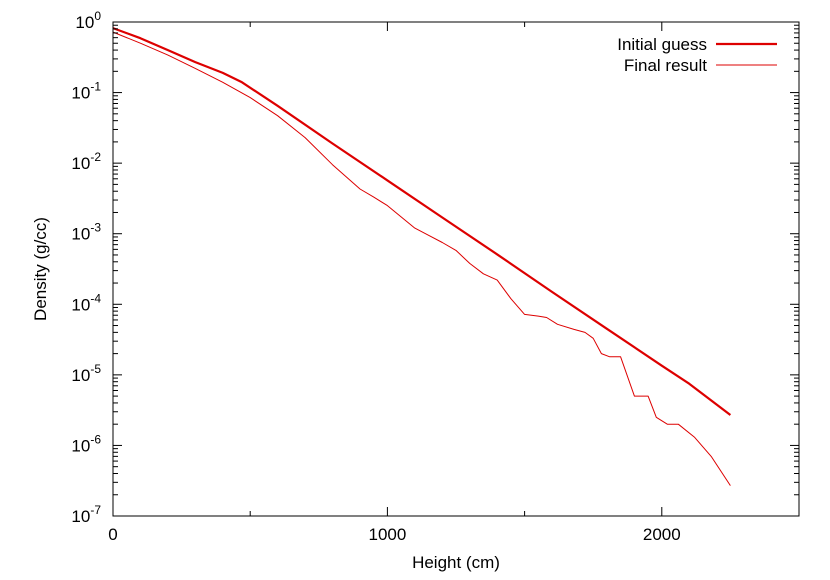 The image size is (830, 580). I want to click on y-tick-exponent: -1, so click(95, 87).